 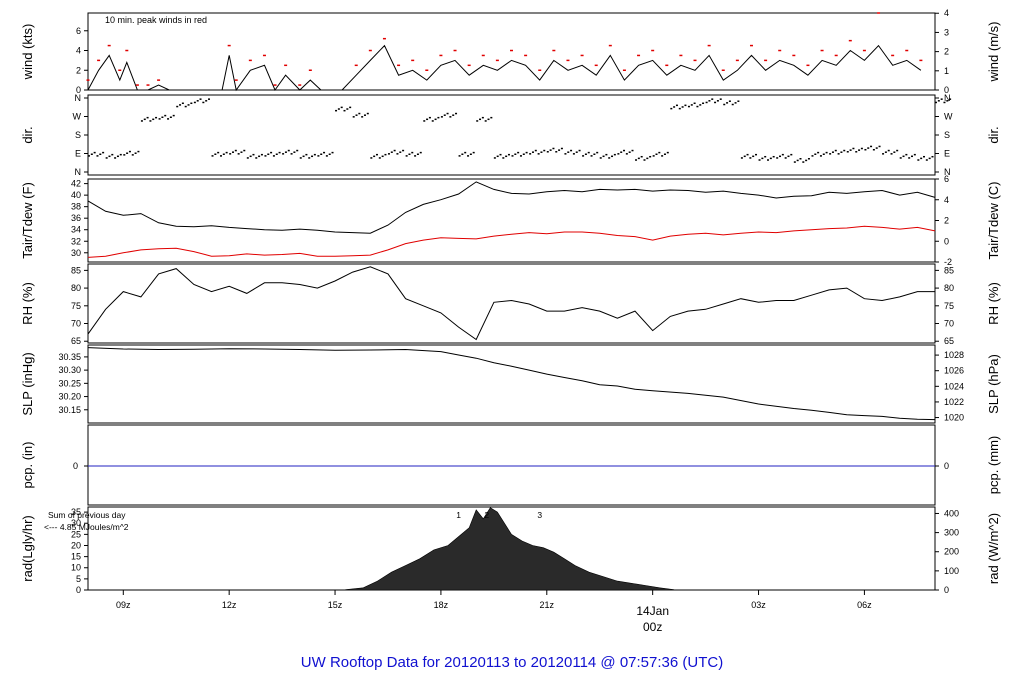 What do you see at coordinates (69, 397) in the screenshot?
I see `slp-ticklabel-left: 30.20` at bounding box center [69, 397].